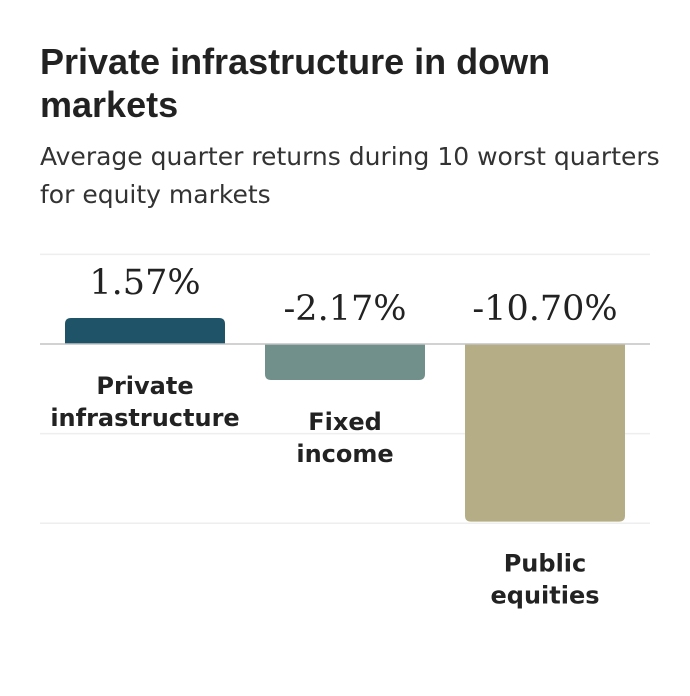  I want to click on chart-title: Private infrastructure in down markets, so click(295, 83).